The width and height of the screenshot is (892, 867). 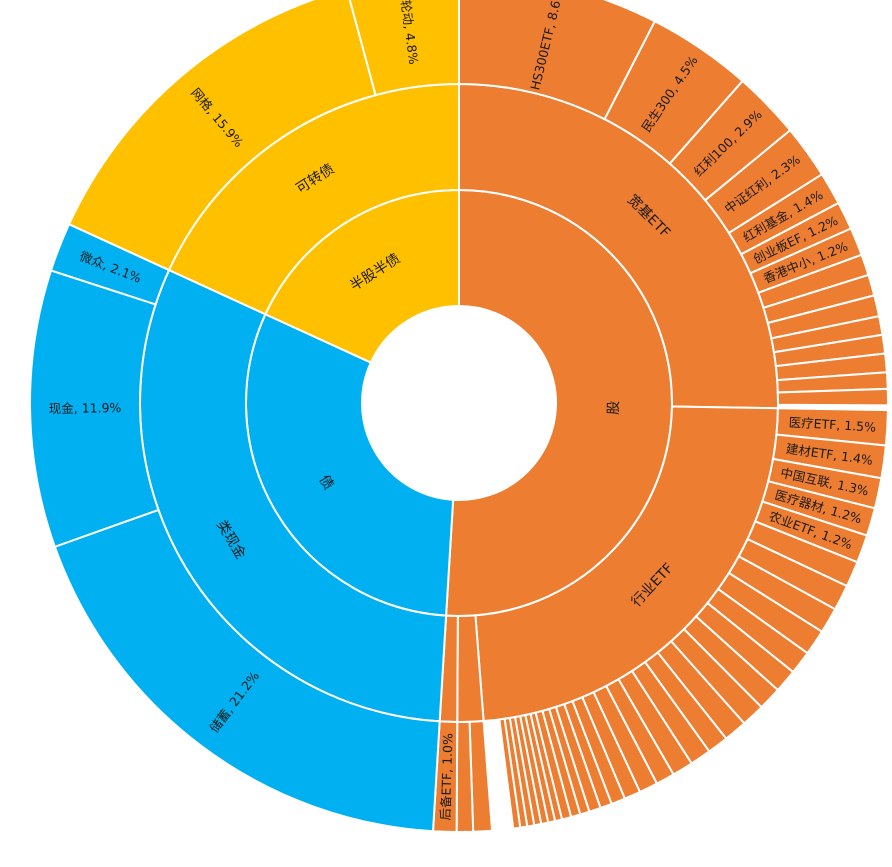 I want to click on segment-网格, so click(x=222, y=136).